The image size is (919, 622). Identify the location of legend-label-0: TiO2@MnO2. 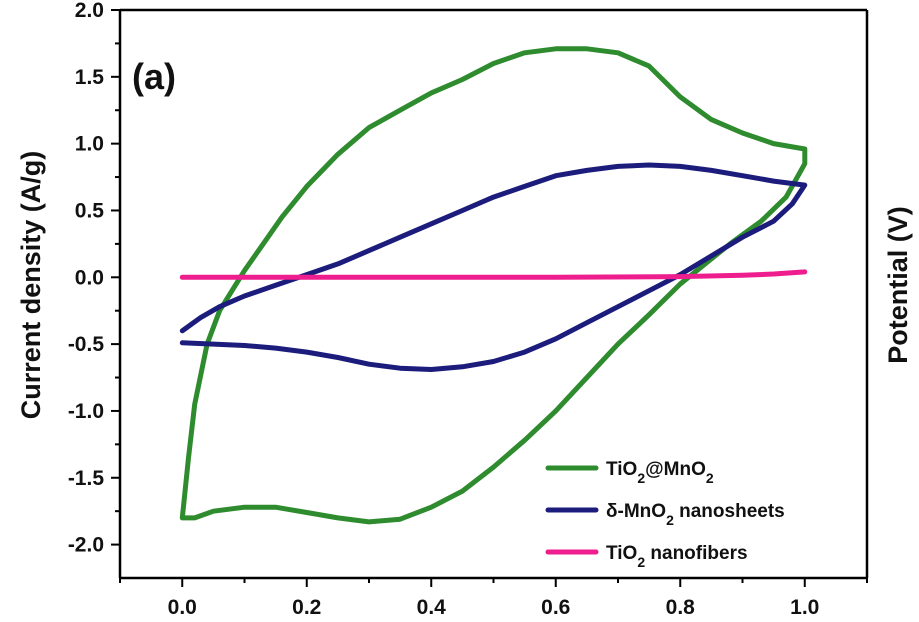
(660, 472).